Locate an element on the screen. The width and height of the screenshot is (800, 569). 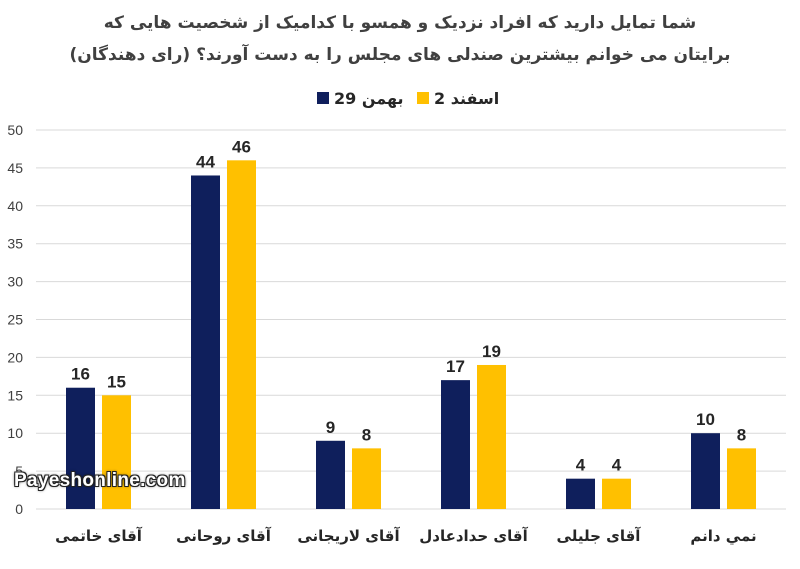
y-tick-label: 45 is located at coordinates (15, 168).